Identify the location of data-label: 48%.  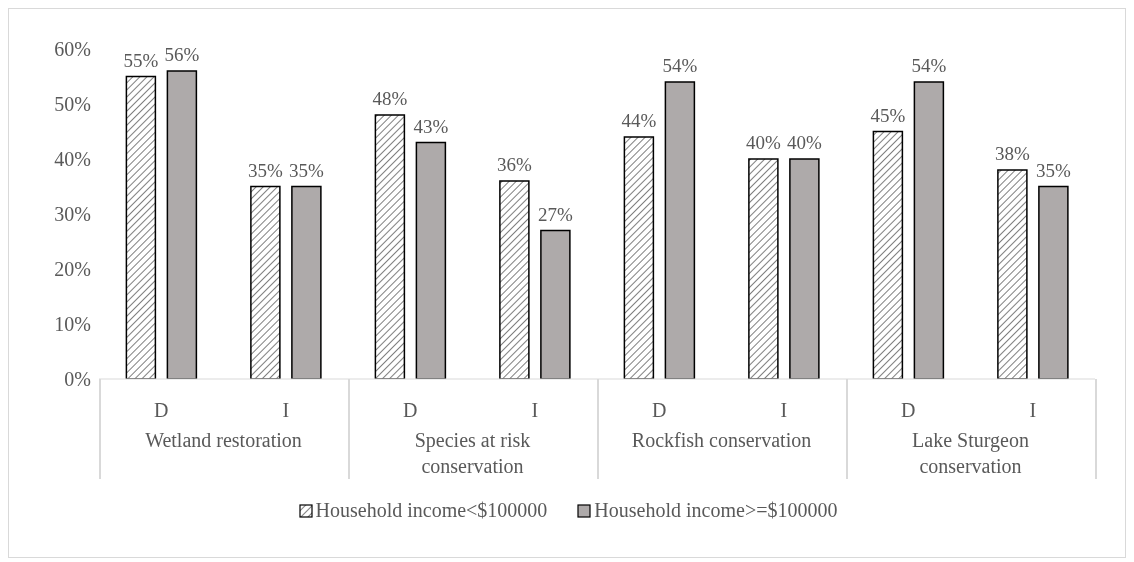
(390, 98).